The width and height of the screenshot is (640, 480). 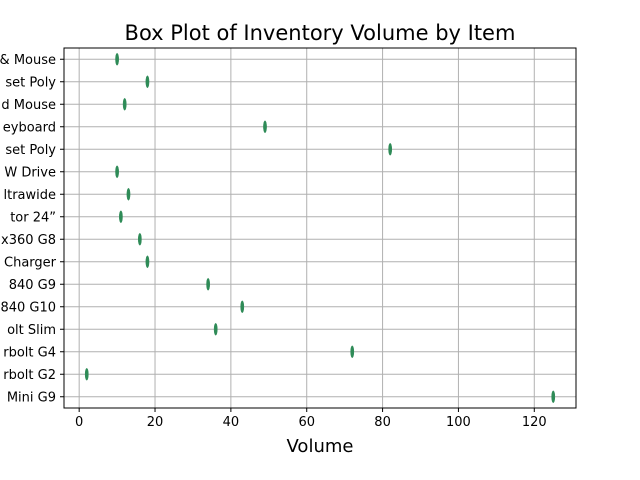 What do you see at coordinates (458, 422) in the screenshot?
I see `x-tick-label: 100` at bounding box center [458, 422].